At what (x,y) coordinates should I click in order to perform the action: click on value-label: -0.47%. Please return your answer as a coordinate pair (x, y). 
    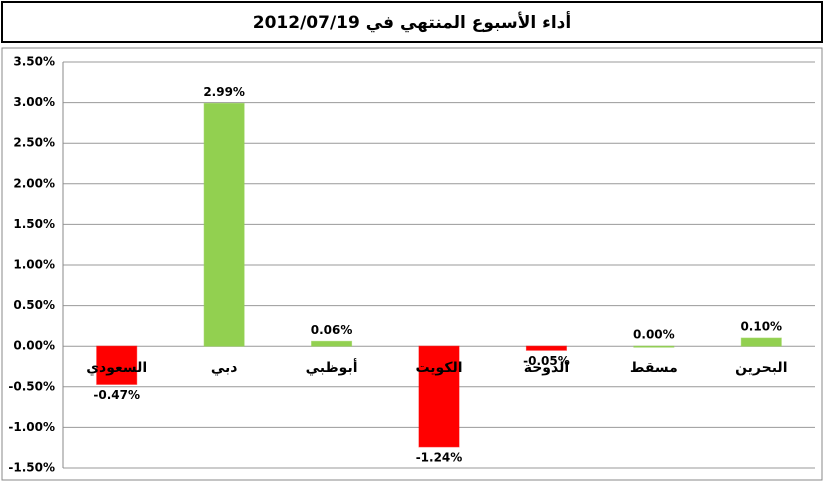
    Looking at the image, I should click on (116, 395).